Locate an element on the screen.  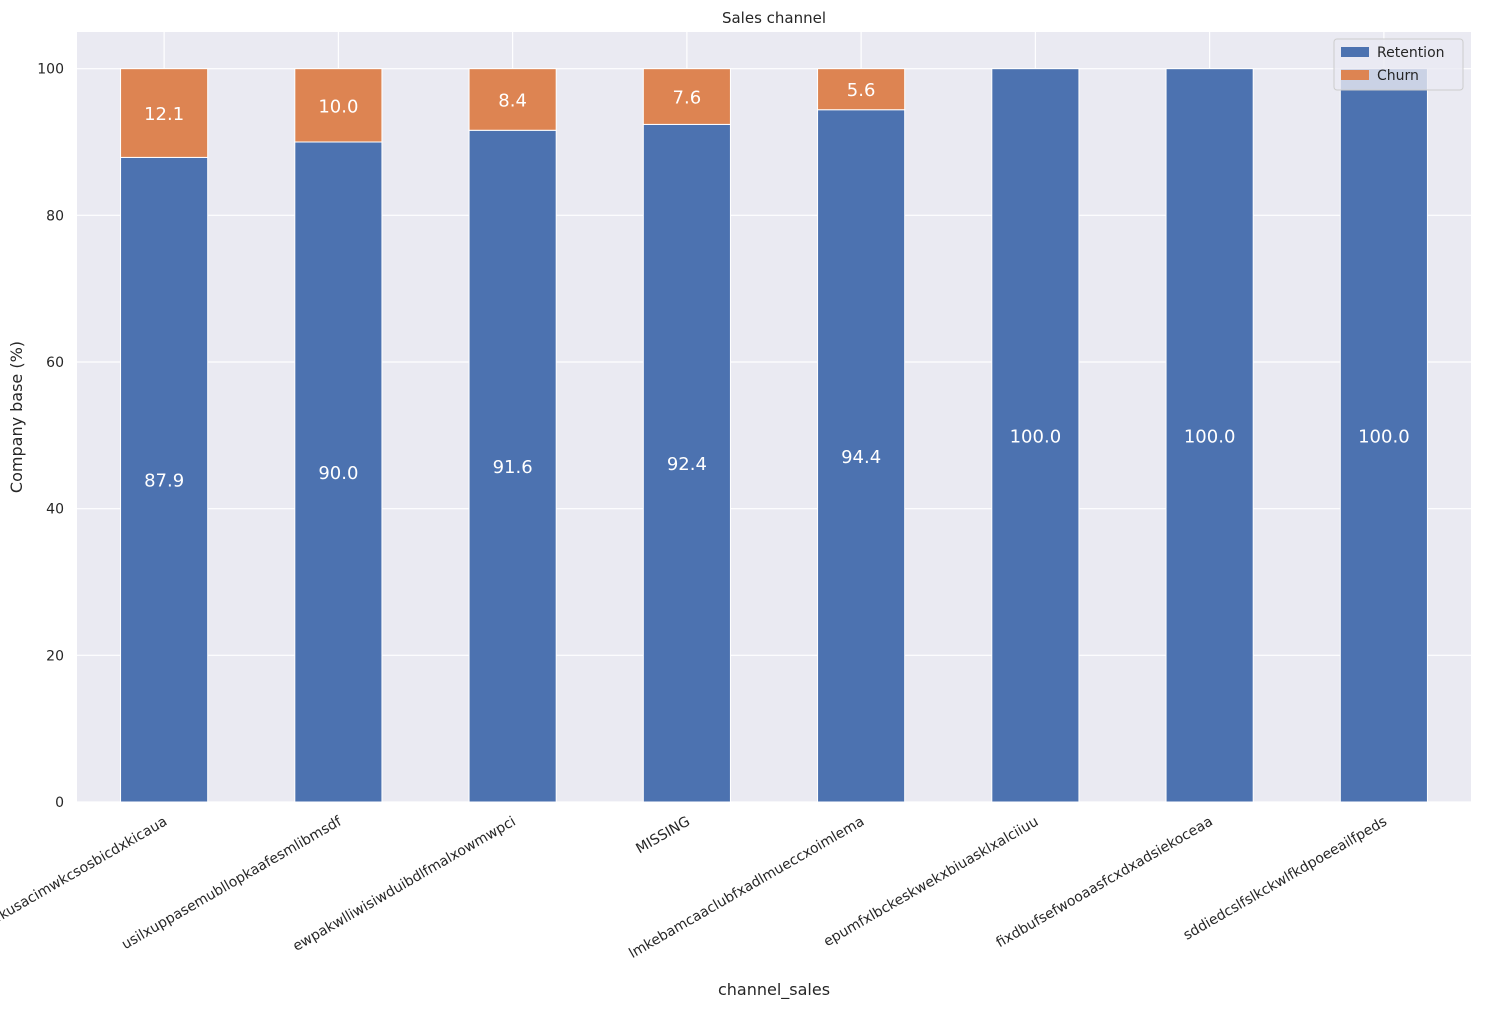
legend: Retention Churn is located at coordinates (1398, 64).